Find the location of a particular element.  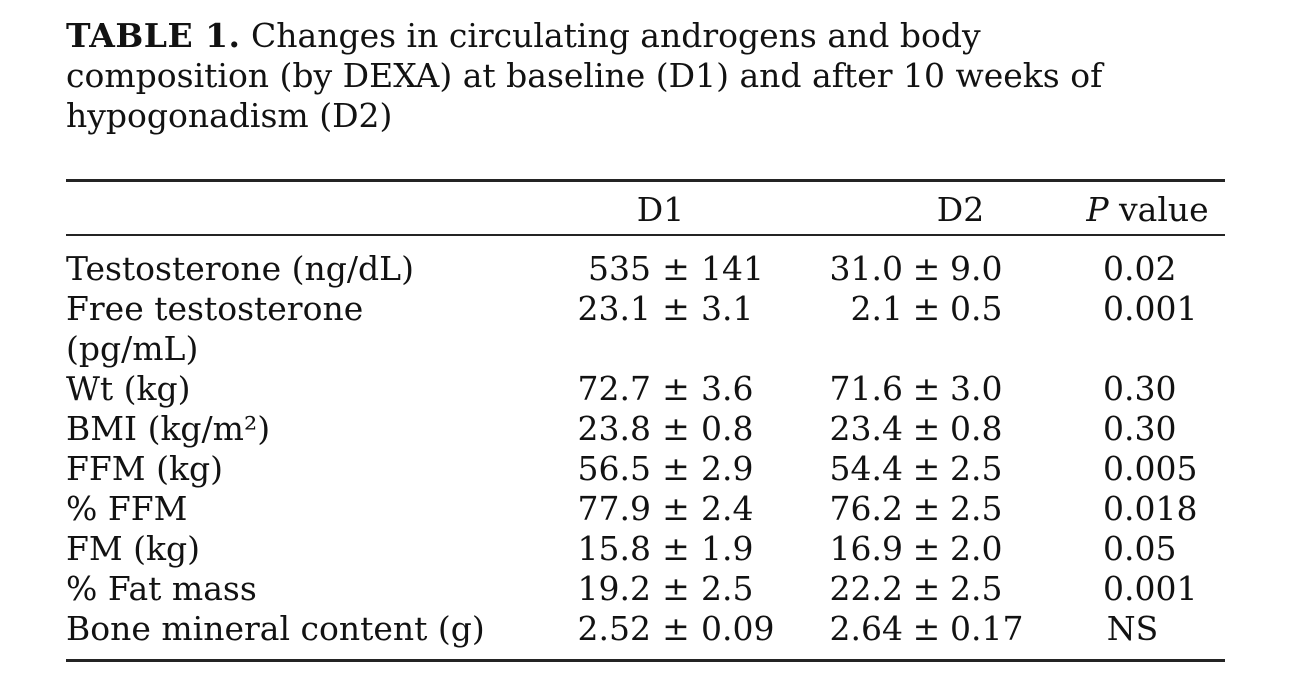

row-label: FFM (kg) is located at coordinates (144, 468).